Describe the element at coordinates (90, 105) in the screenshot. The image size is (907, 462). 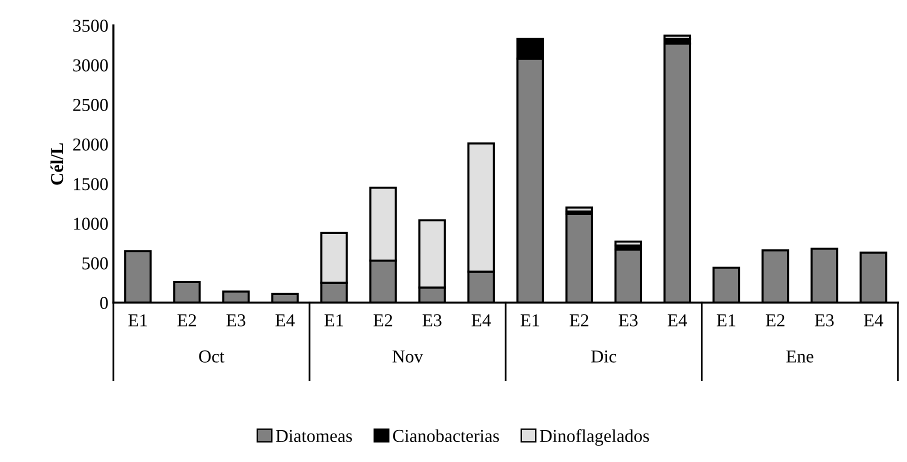
I see `y-tick-label: 2500` at that location.